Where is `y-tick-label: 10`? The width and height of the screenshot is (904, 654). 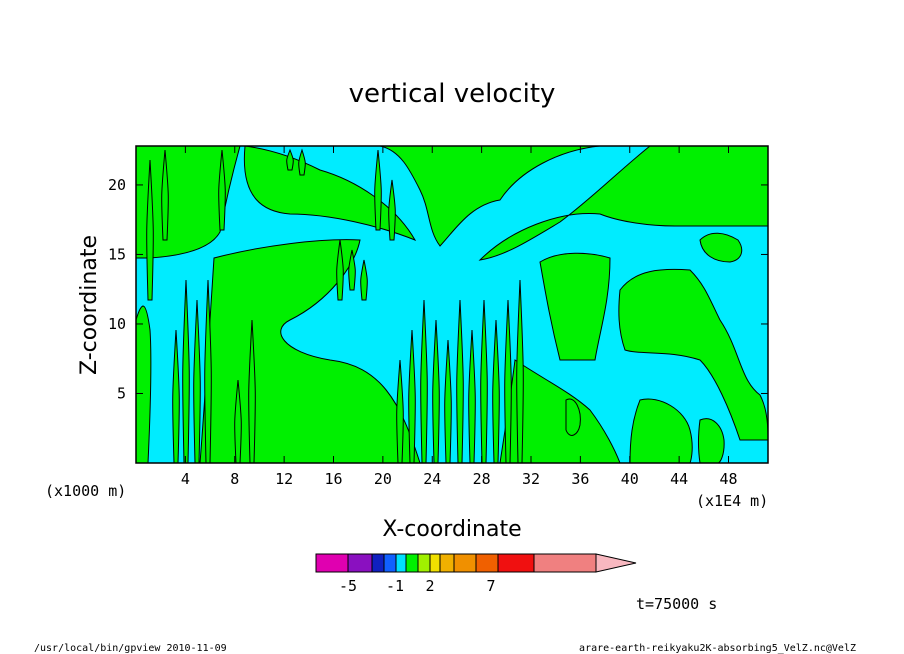 y-tick-label: 10 is located at coordinates (117, 324).